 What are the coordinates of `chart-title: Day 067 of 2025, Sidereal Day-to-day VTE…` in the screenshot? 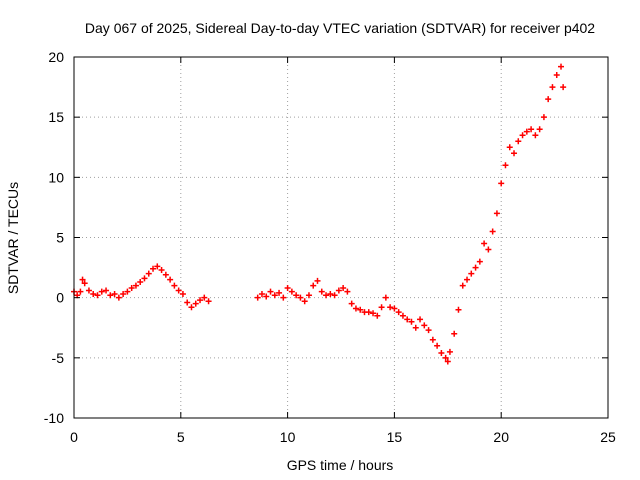 It's located at (340, 28).